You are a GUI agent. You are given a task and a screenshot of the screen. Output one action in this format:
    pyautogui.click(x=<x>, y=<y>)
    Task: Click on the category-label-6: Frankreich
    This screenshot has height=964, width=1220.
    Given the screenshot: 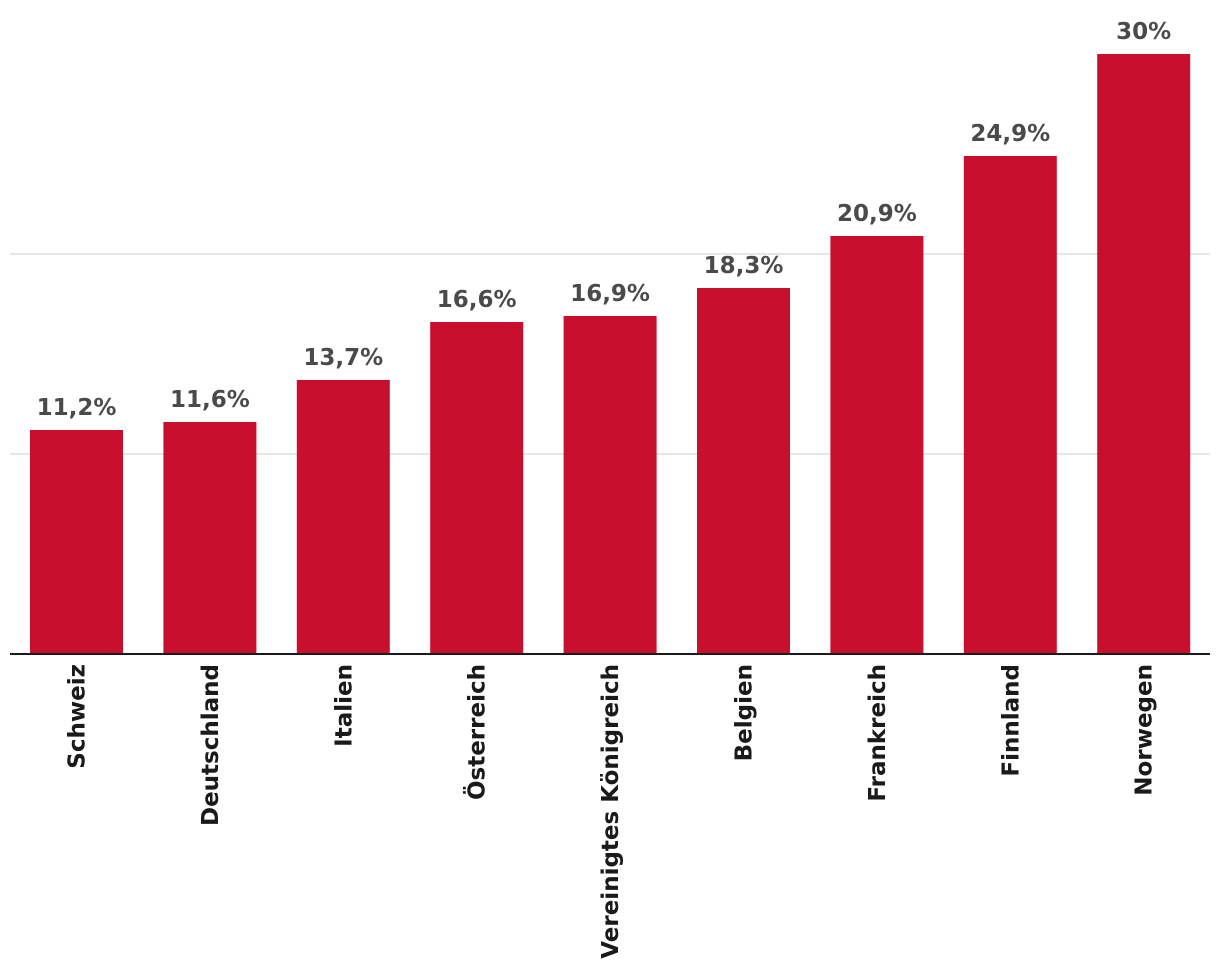 What is the action you would take?
    pyautogui.click(x=878, y=733)
    